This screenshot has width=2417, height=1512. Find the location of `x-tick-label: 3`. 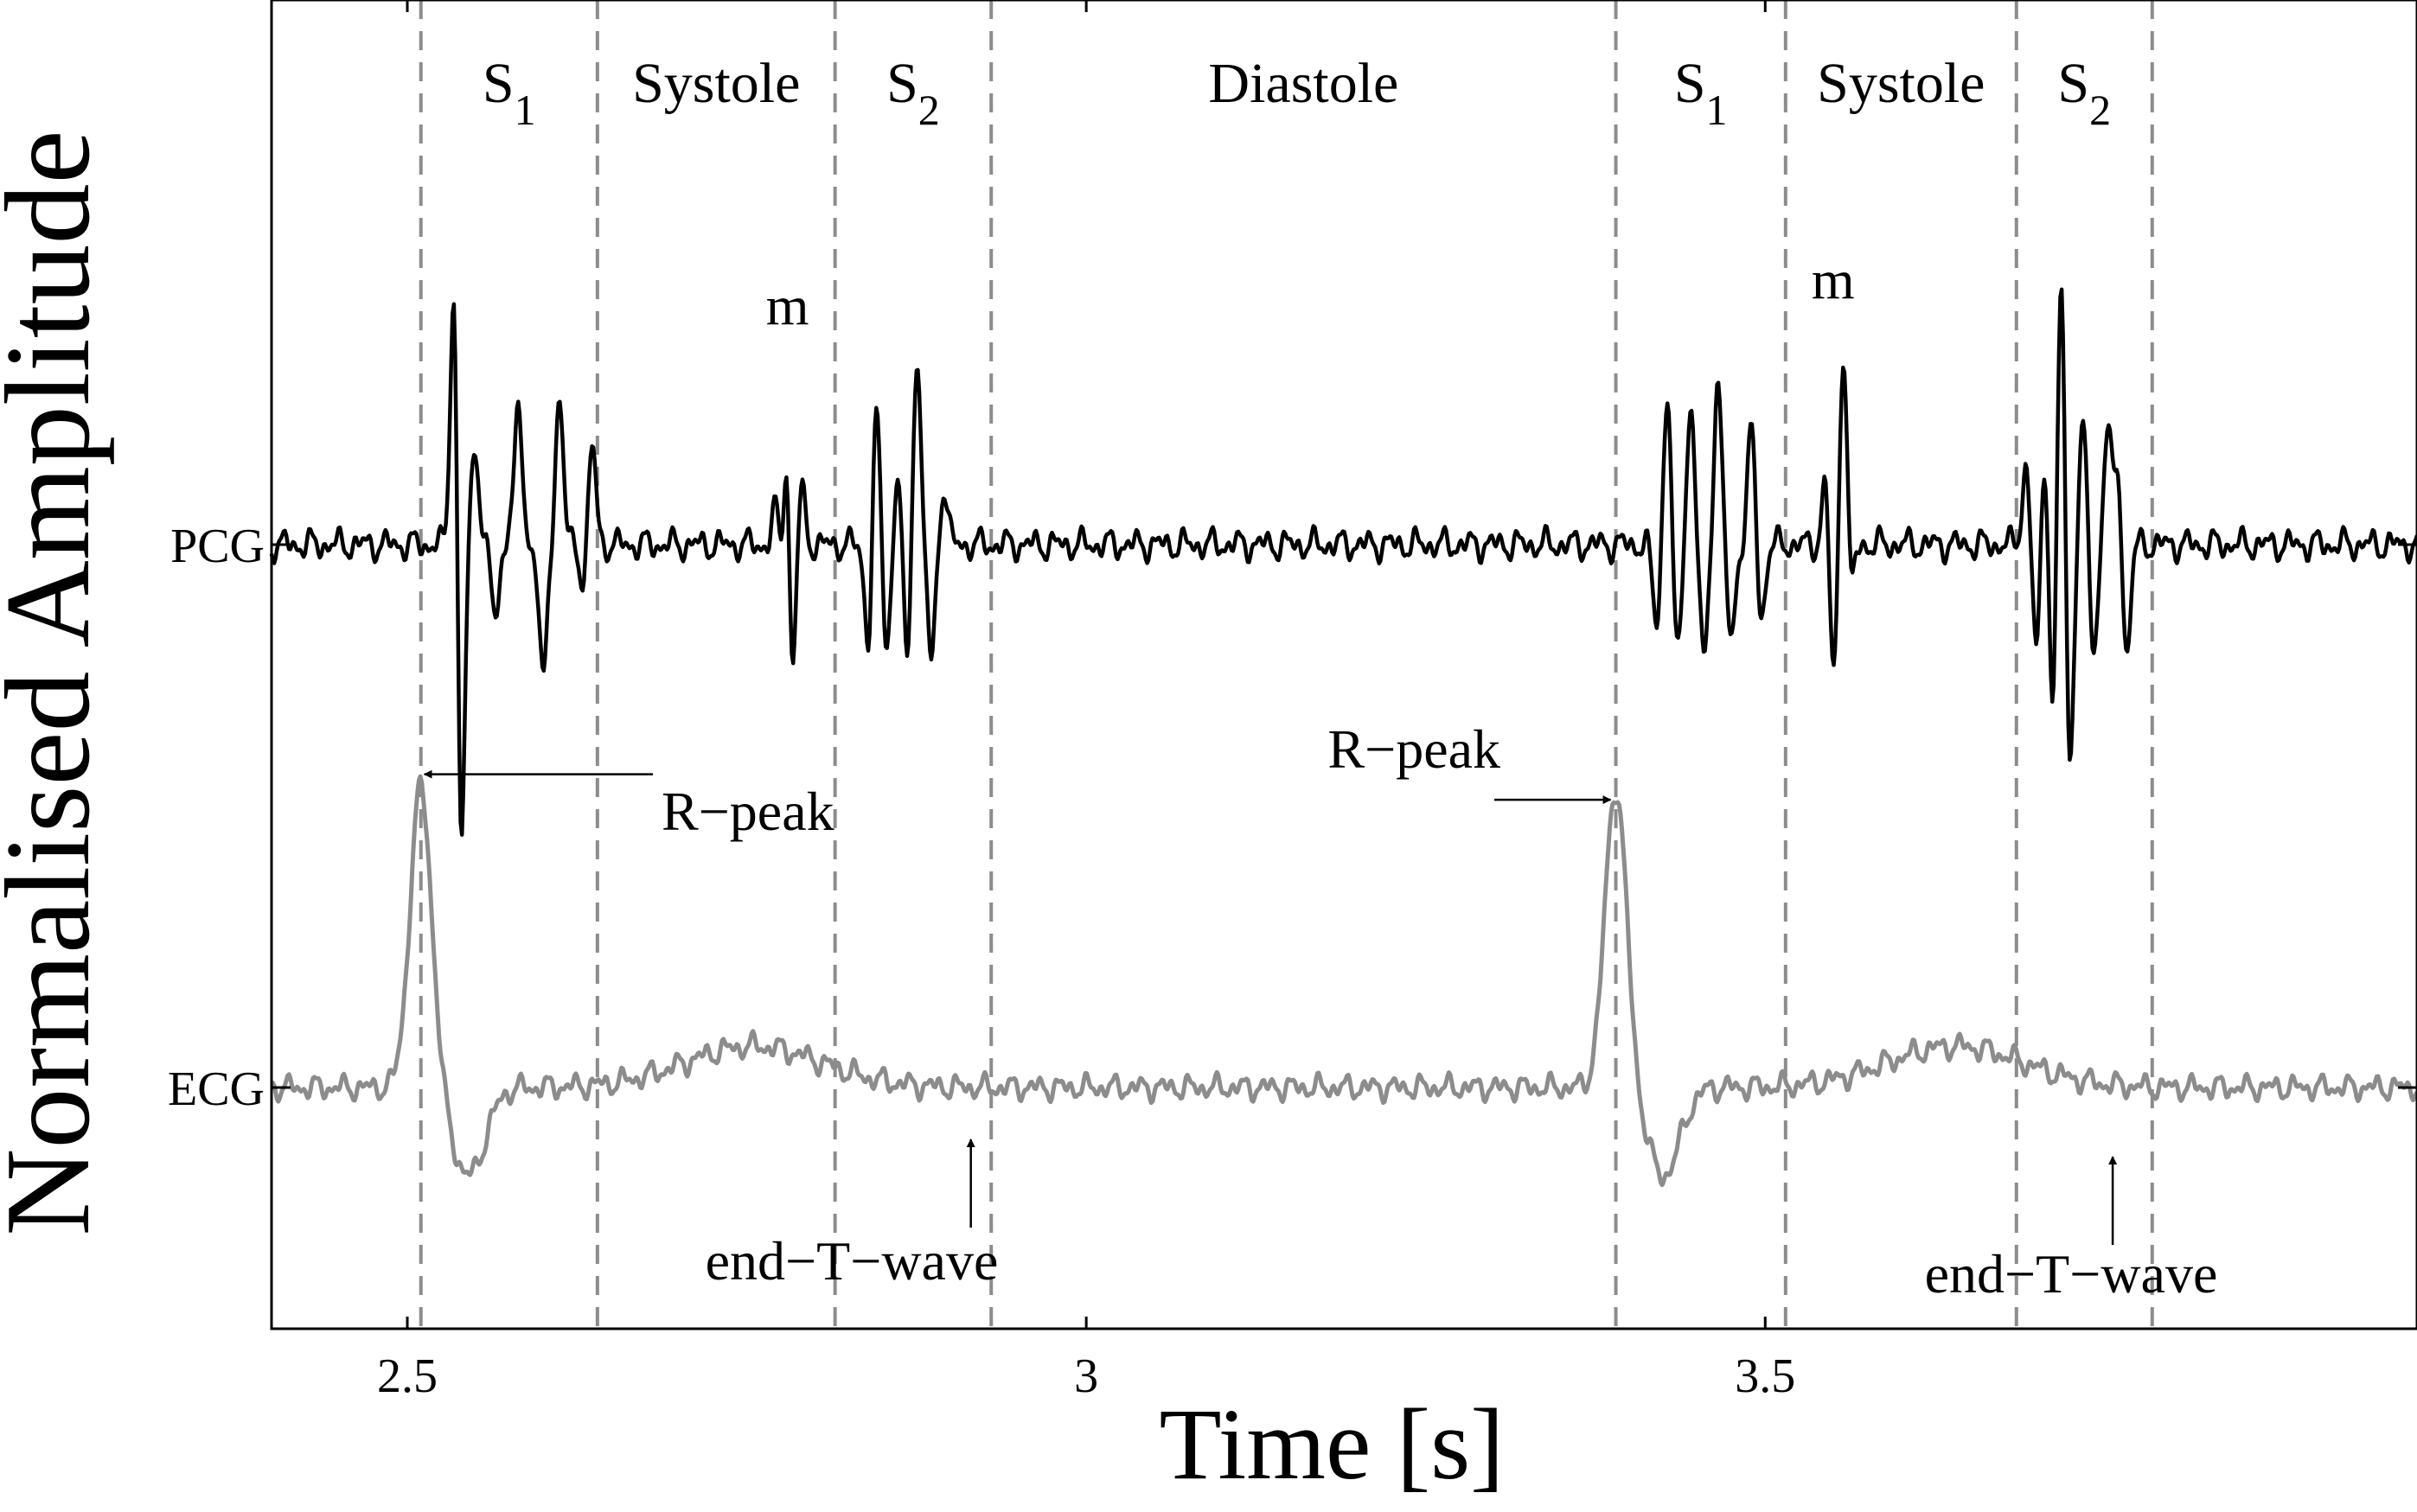

x-tick-label: 3 is located at coordinates (1086, 1376).